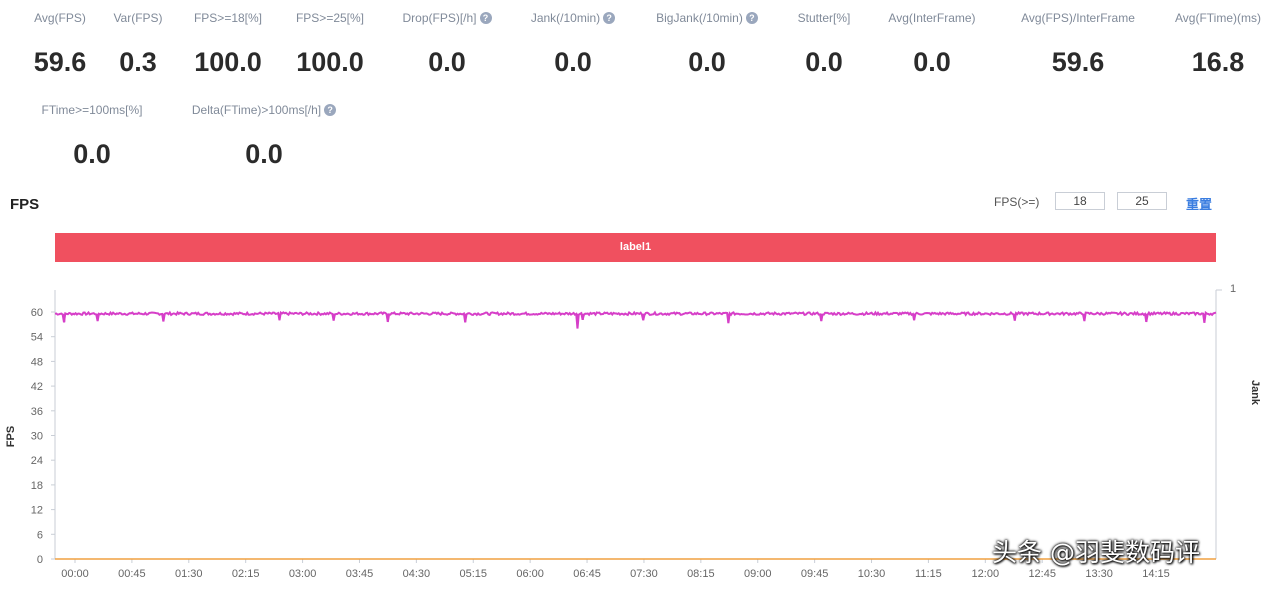  What do you see at coordinates (699, 18) in the screenshot?
I see `metric-label-text: BigJank(/10min)` at bounding box center [699, 18].